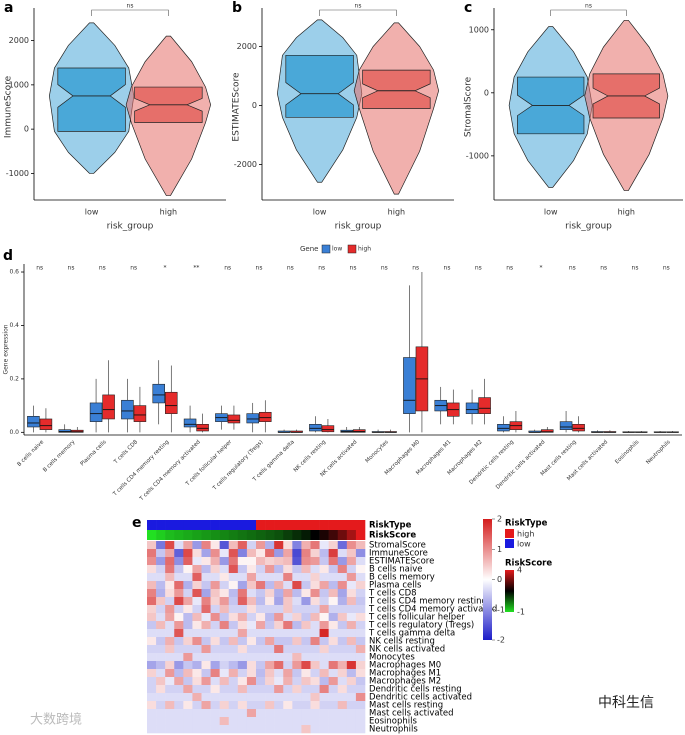 The height and width of the screenshot is (735, 685). Describe the element at coordinates (541, 268) in the screenshot. I see `significance-label: *` at that location.